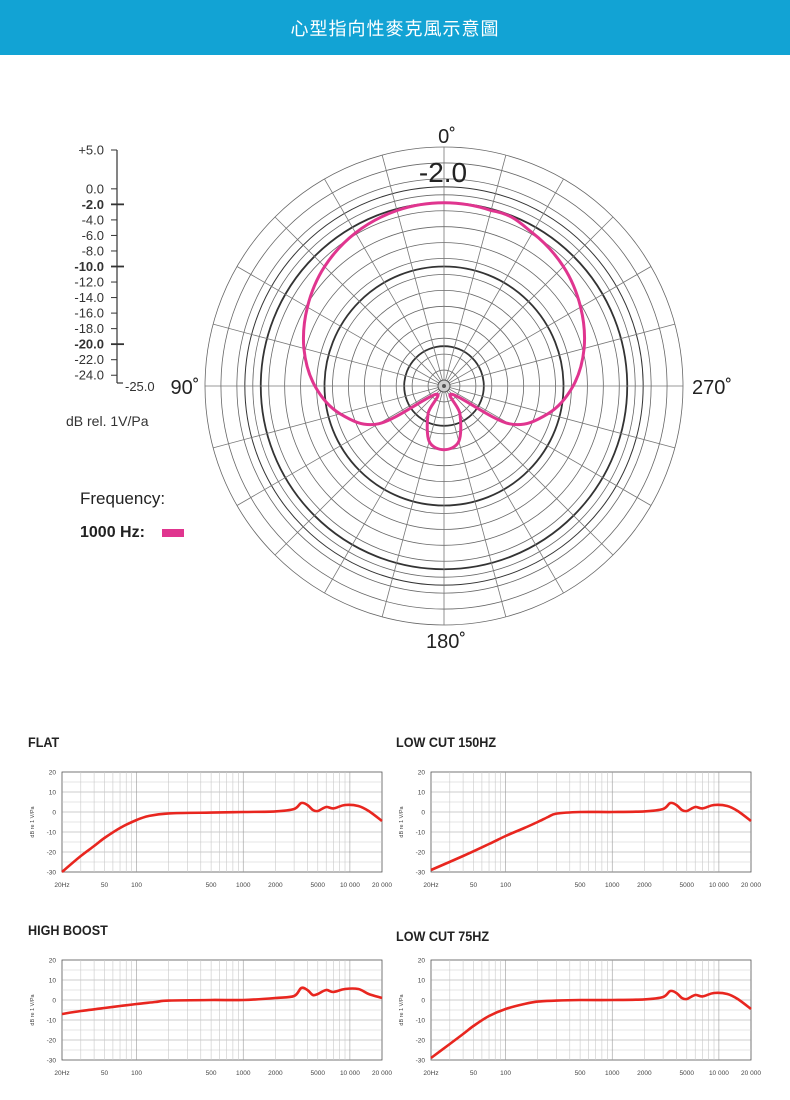  What do you see at coordinates (185, 388) in the screenshot?
I see `angle-label-left: 90˚` at bounding box center [185, 388].